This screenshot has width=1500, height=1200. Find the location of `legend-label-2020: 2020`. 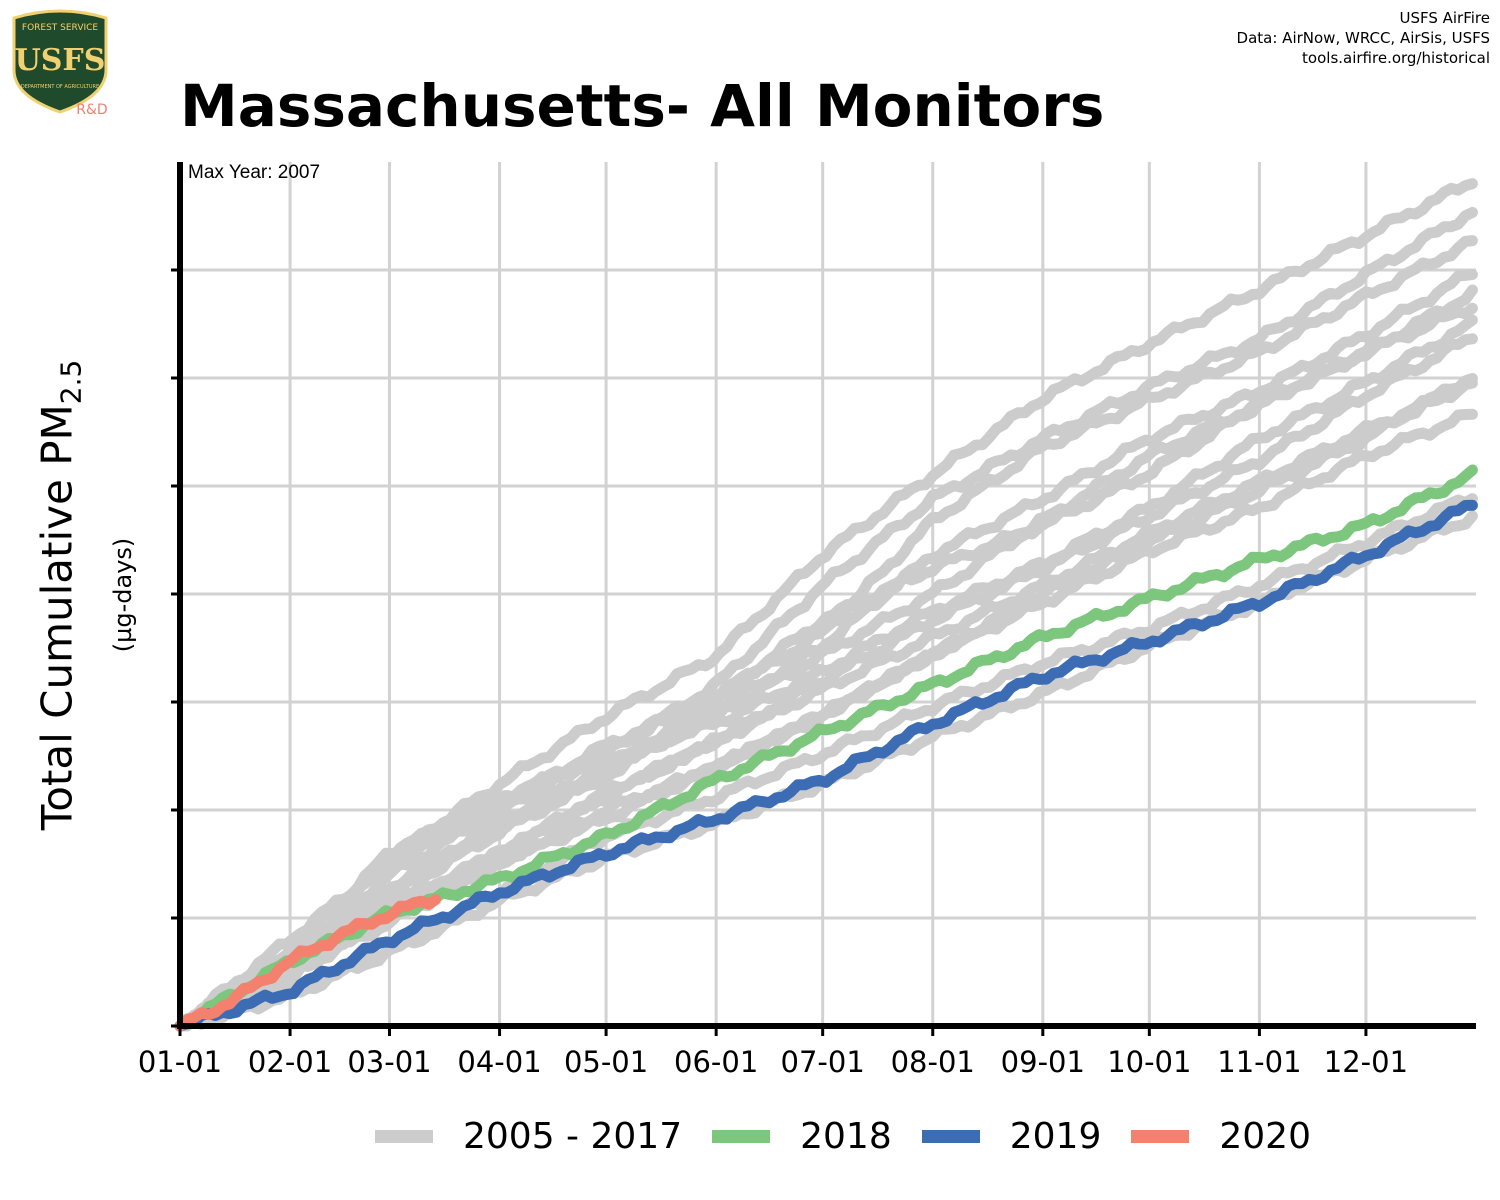

legend-label-2020: 2020 is located at coordinates (1265, 1136).